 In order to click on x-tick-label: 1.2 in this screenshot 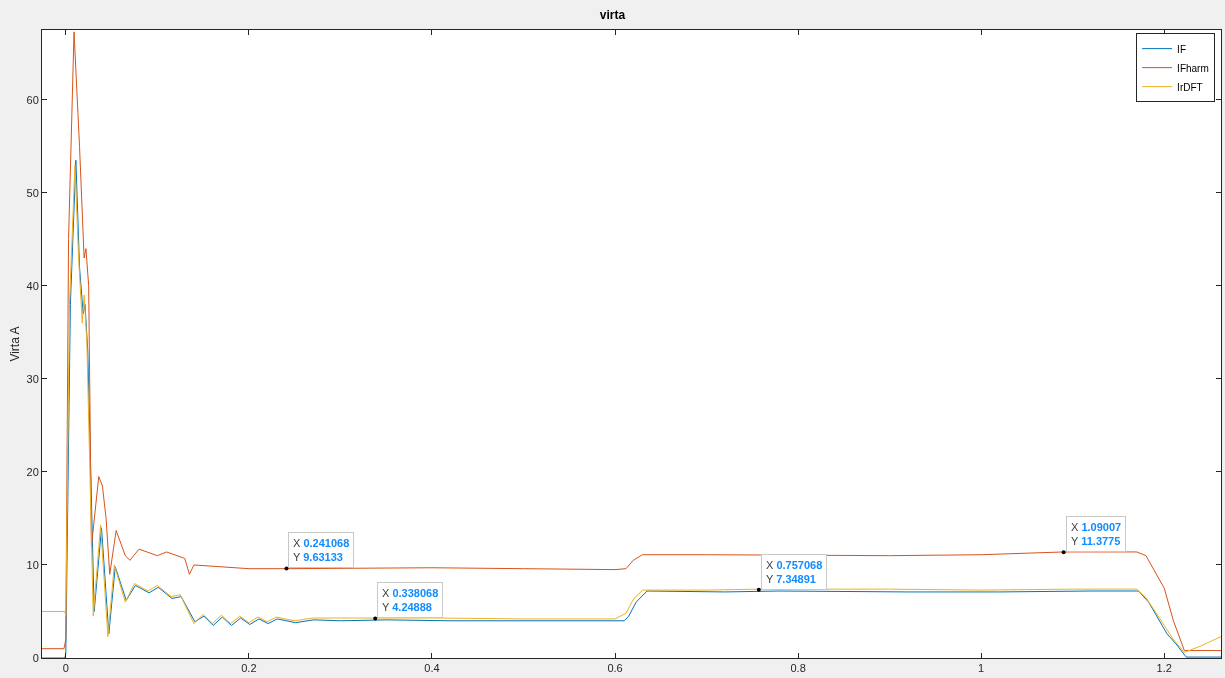, I will do `click(1164, 668)`.